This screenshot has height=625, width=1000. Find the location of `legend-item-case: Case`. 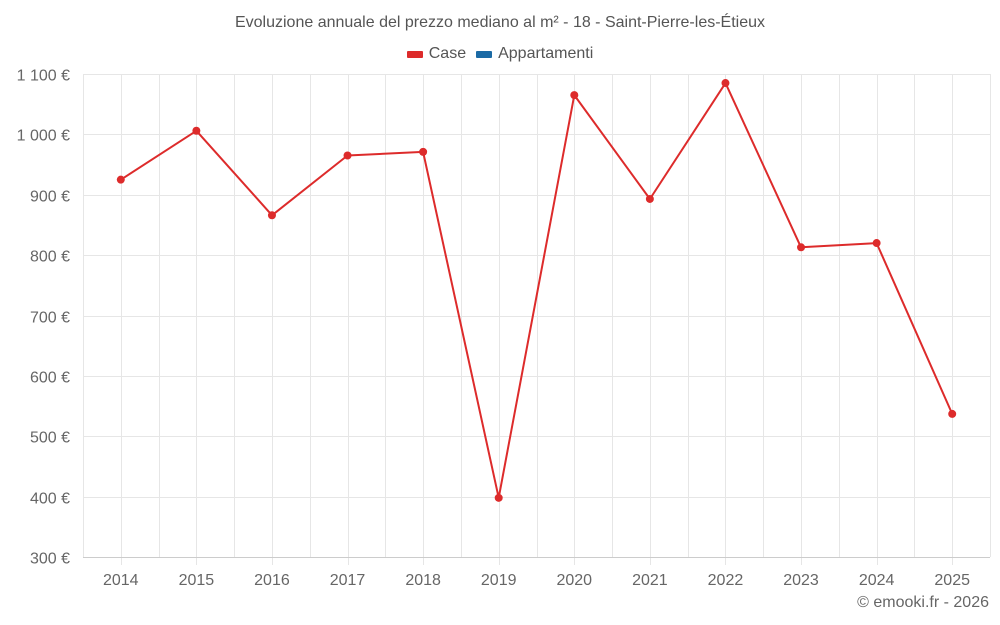

legend-item-case: Case is located at coordinates (436, 54).